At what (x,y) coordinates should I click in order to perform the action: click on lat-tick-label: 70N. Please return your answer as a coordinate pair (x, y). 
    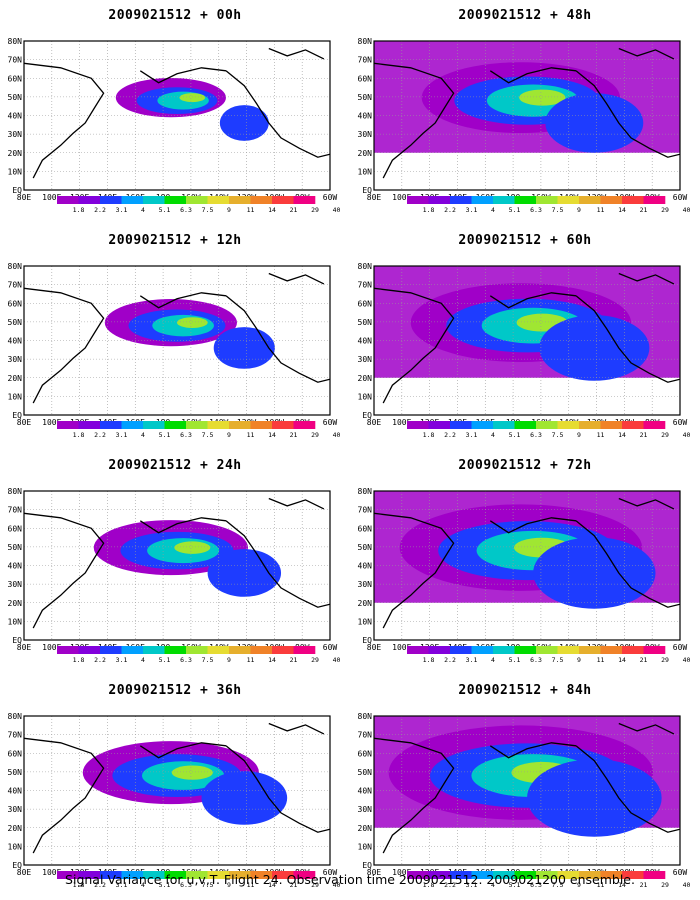
    Looking at the image, I should click on (15, 60).